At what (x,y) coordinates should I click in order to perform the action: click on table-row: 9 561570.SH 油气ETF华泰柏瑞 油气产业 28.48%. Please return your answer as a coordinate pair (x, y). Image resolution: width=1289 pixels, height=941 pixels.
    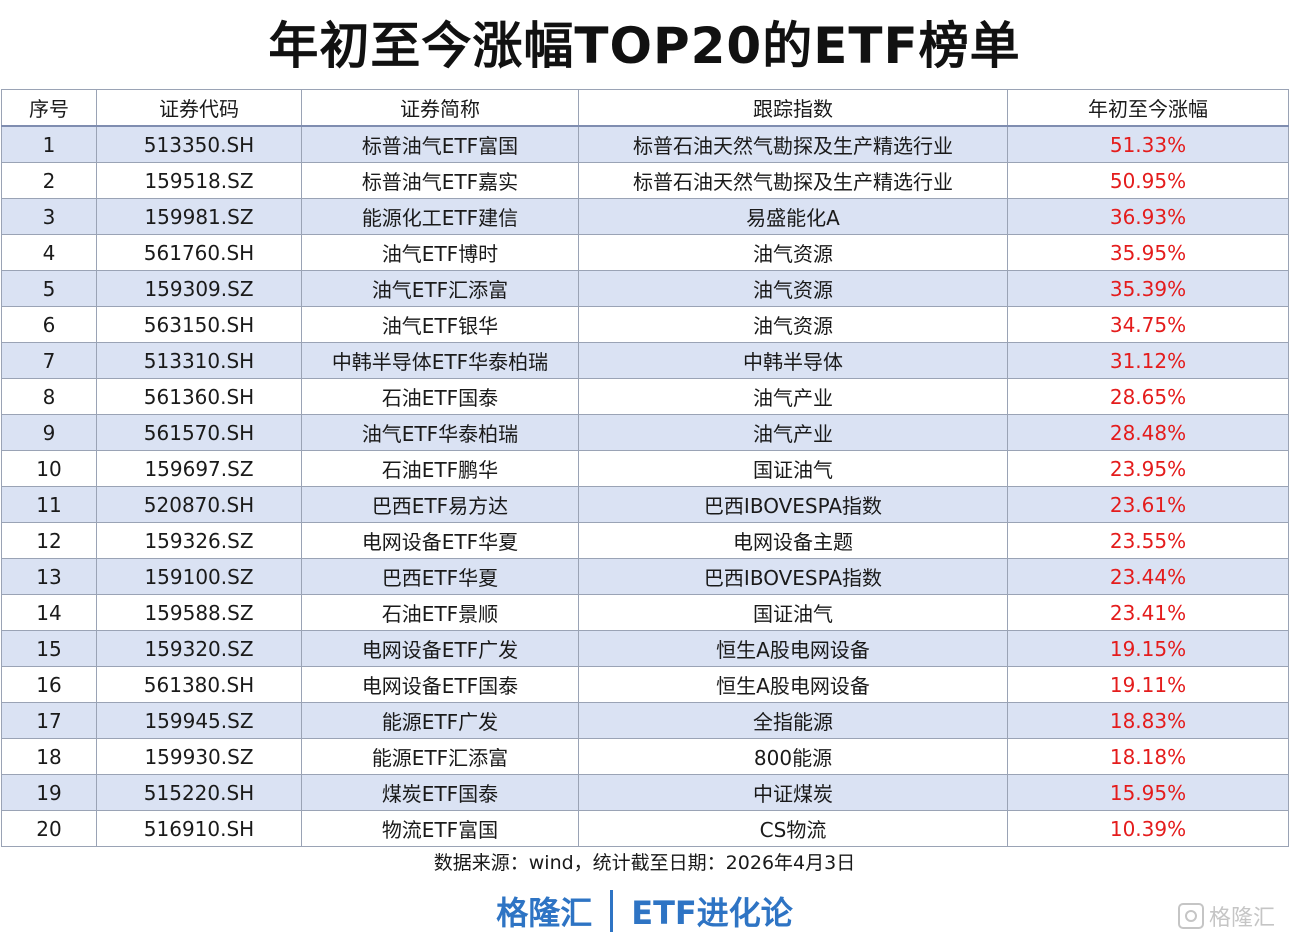
    Looking at the image, I should click on (645, 432).